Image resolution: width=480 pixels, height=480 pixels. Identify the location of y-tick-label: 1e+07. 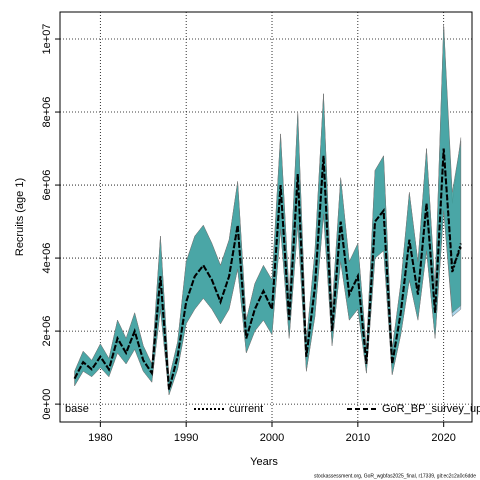
(47, 39).